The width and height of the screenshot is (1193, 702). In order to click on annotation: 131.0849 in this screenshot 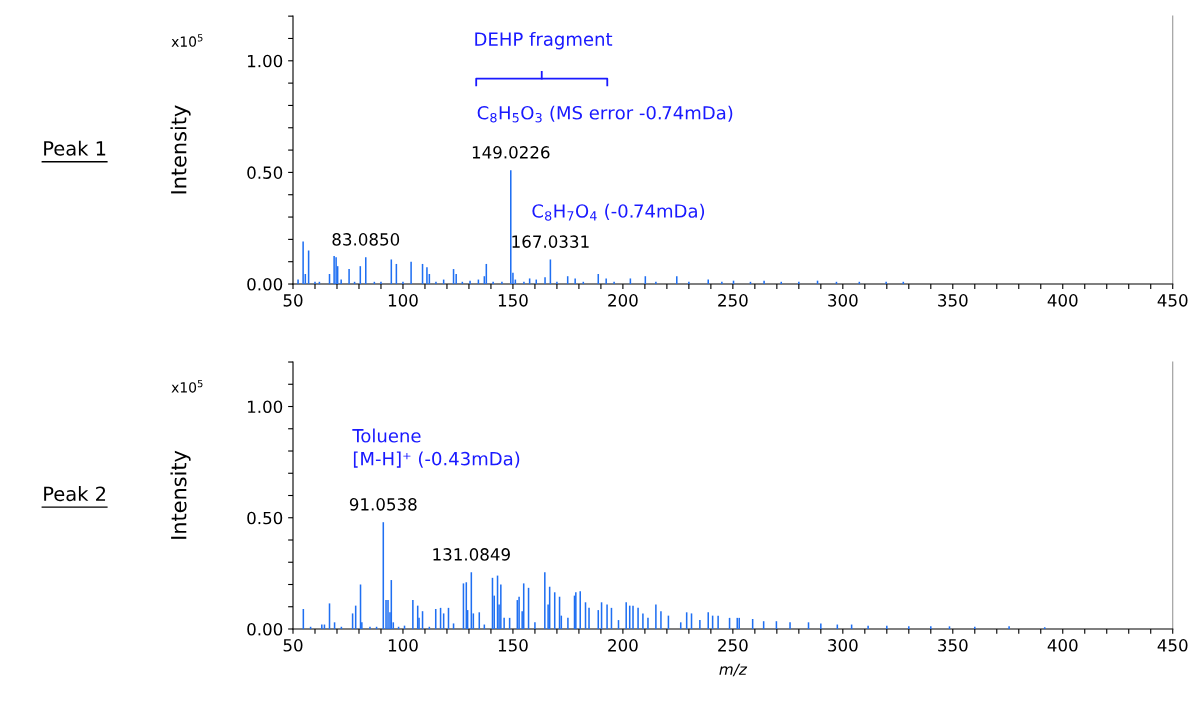, I will do `click(471, 554)`.